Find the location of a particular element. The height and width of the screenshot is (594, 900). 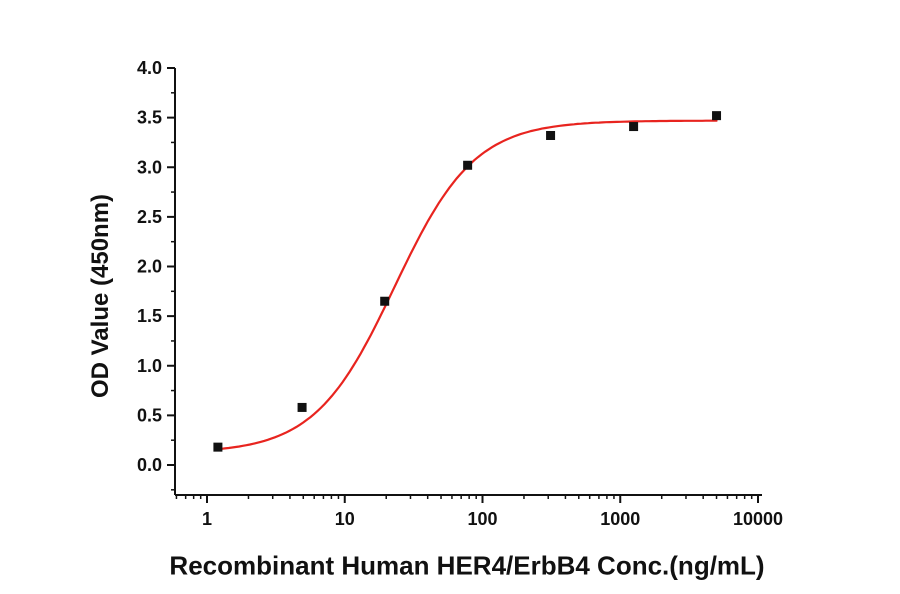

svg-text: 1000 is located at coordinates (620, 519).